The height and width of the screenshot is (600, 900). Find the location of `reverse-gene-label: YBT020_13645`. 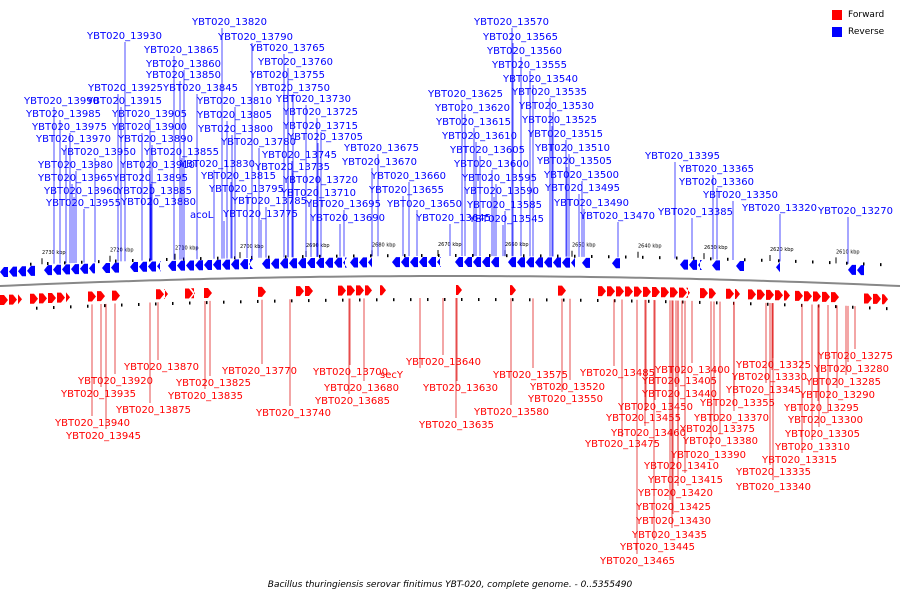

reverse-gene-label: YBT020_13645 is located at coordinates (453, 218).